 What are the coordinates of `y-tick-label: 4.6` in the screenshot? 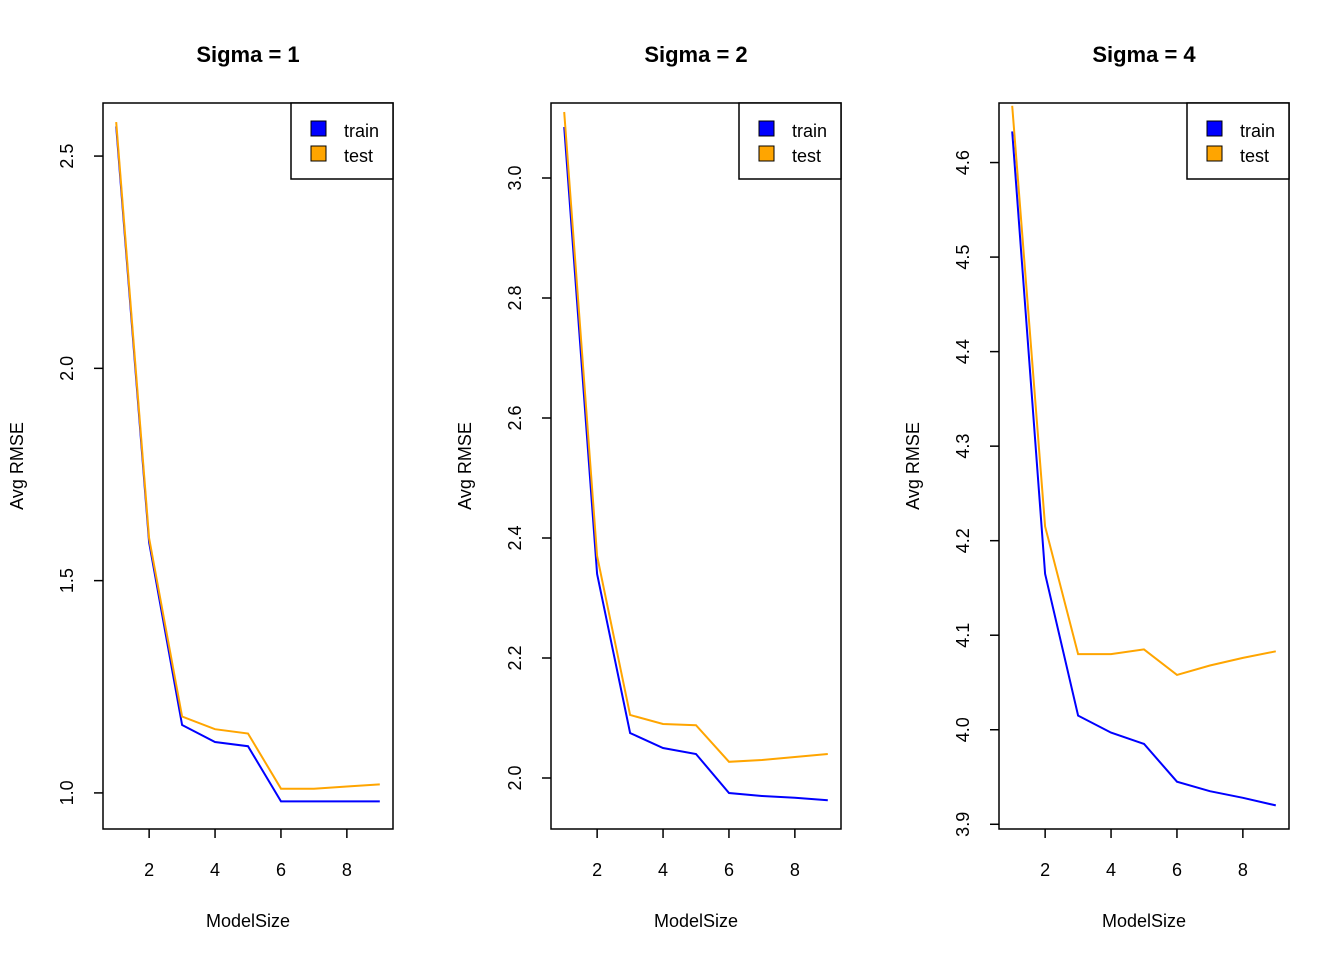 It's located at (963, 162).